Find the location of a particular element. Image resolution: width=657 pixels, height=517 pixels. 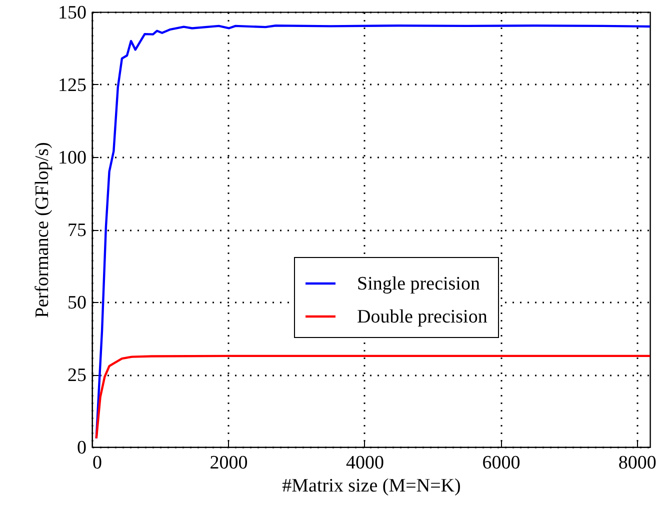

x-tick-label: 2000 is located at coordinates (229, 463).